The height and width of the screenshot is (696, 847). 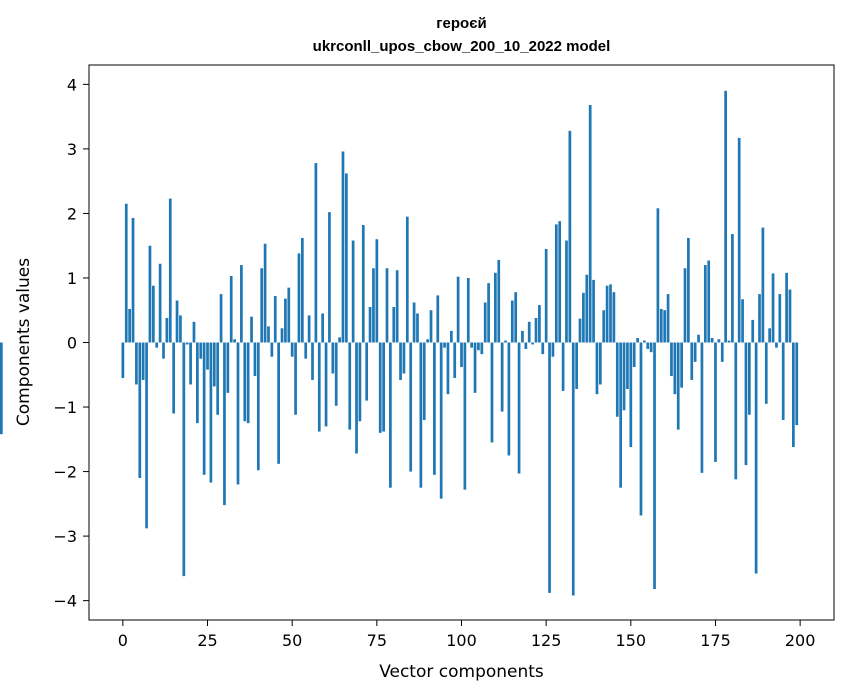 What do you see at coordinates (123, 640) in the screenshot?
I see `x-tick-label: 0` at bounding box center [123, 640].